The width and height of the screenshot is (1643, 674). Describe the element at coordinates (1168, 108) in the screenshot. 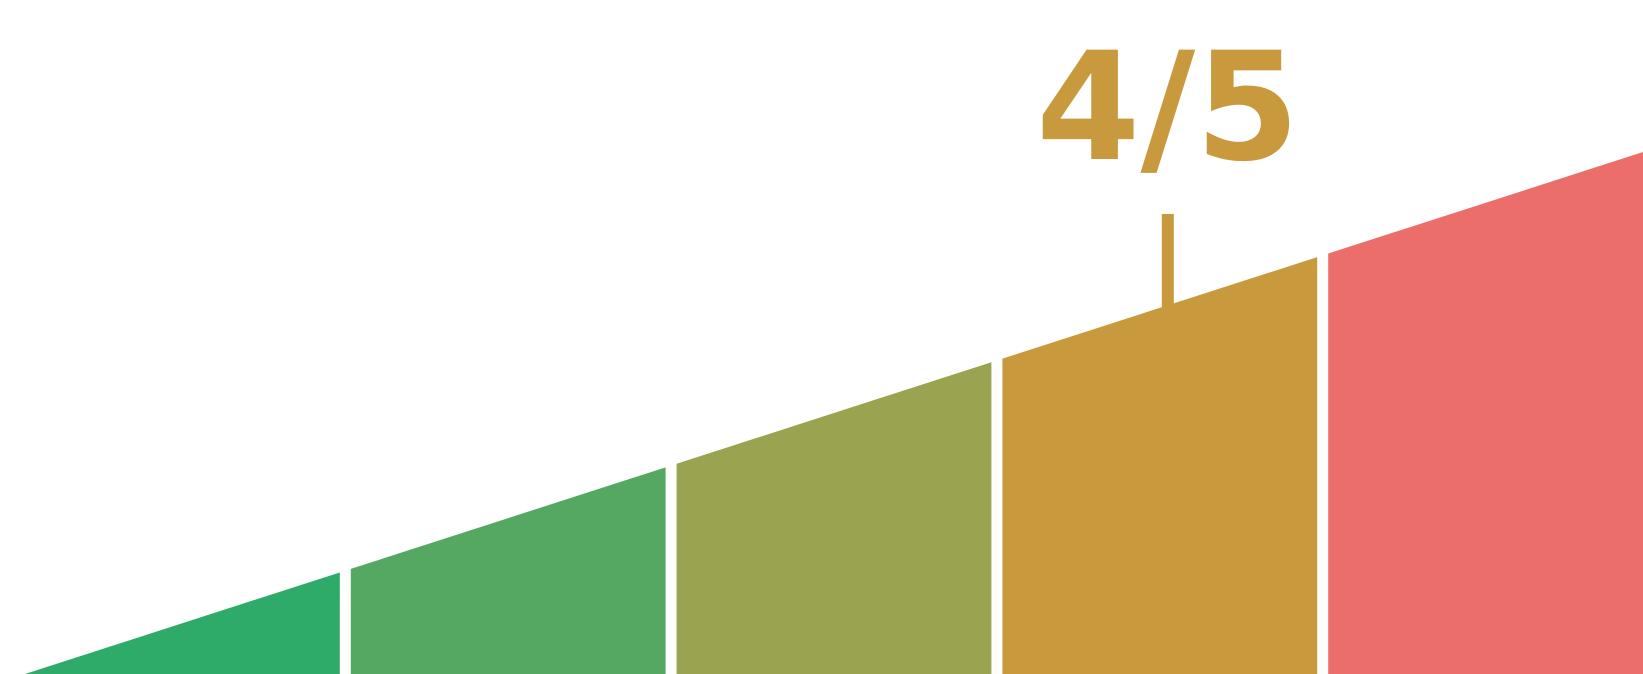

I see `score-label: 4/5` at that location.